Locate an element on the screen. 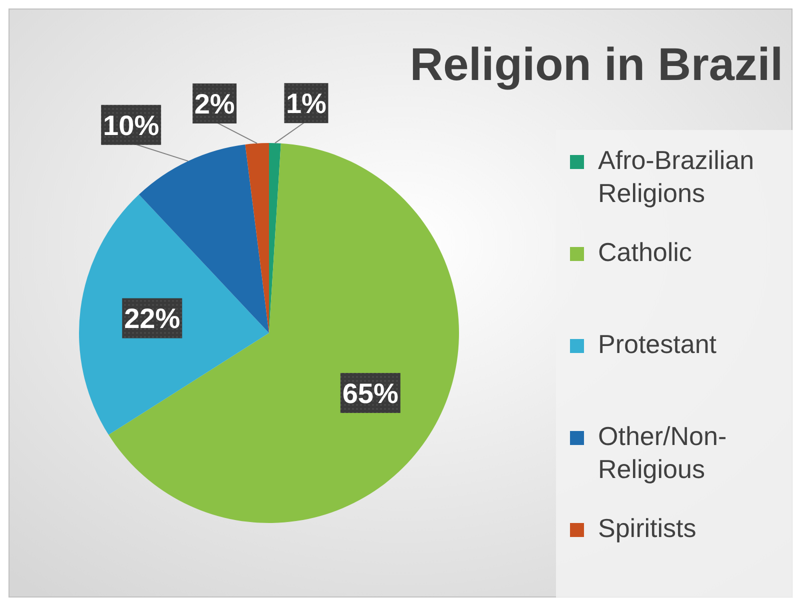 Image resolution: width=801 pixels, height=606 pixels. chart-title: Religion in Brazil is located at coordinates (596, 64).